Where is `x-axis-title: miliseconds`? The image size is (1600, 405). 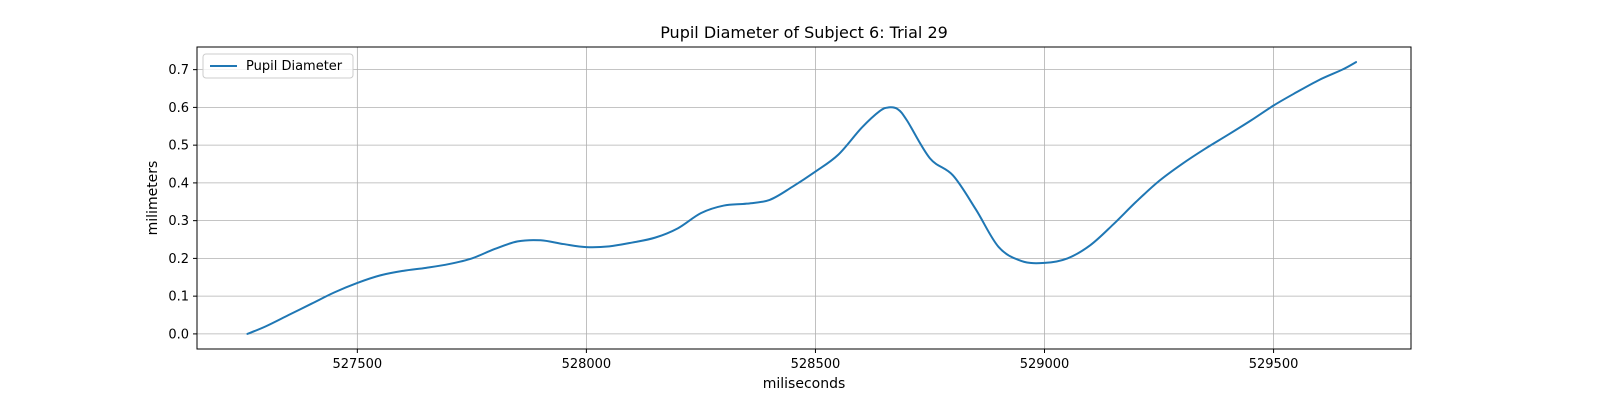
x-axis-title: miliseconds is located at coordinates (804, 384).